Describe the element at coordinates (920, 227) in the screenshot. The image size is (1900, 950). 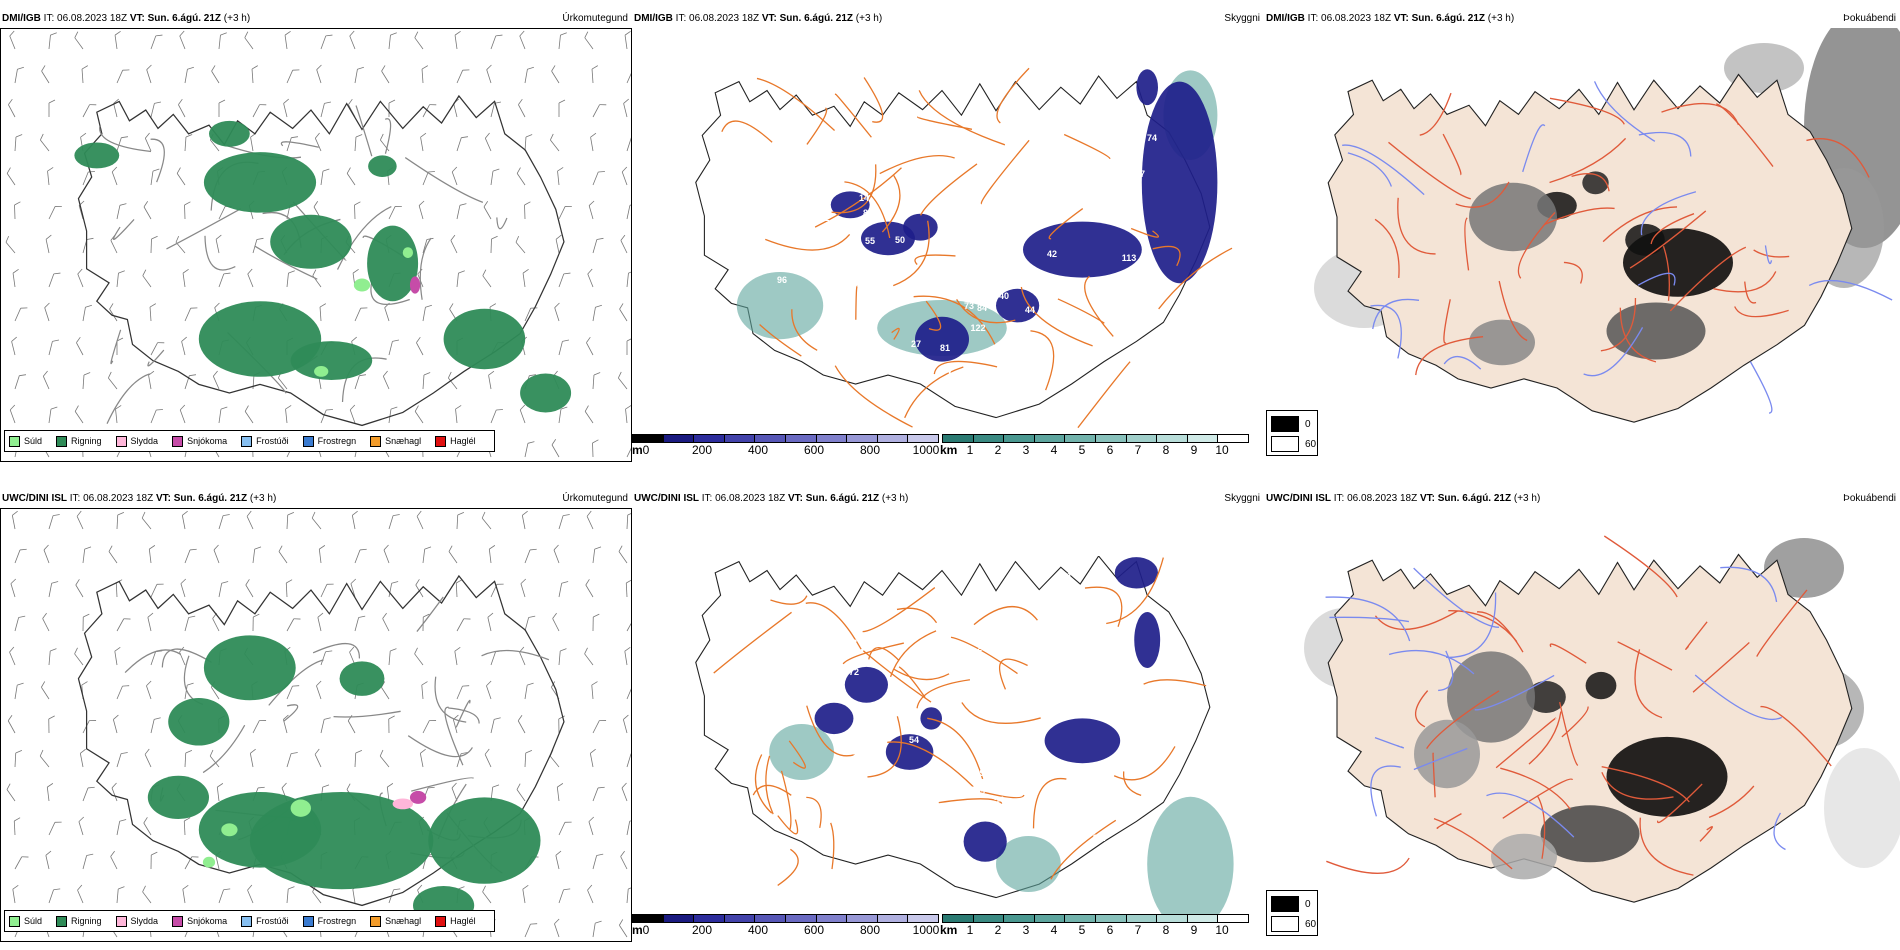
I see `visibility-low-m` at that location.